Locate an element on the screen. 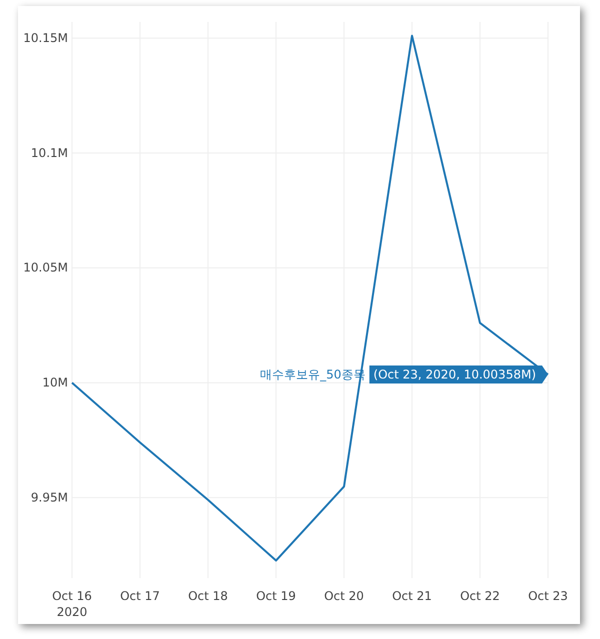 Image resolution: width=600 pixels, height=639 pixels. x-tick-label: Oct 23 is located at coordinates (548, 596).